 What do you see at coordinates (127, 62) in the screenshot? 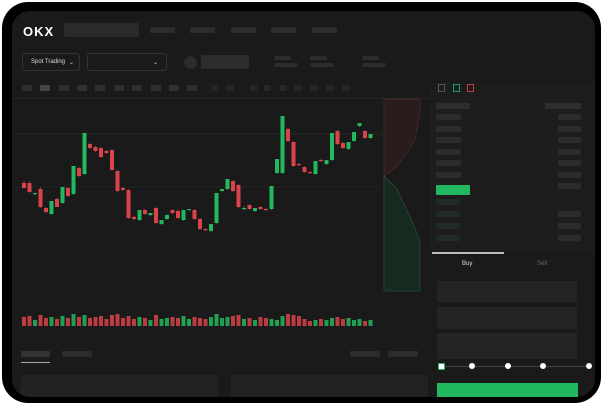
I see `pair-select: ⌄` at bounding box center [127, 62].